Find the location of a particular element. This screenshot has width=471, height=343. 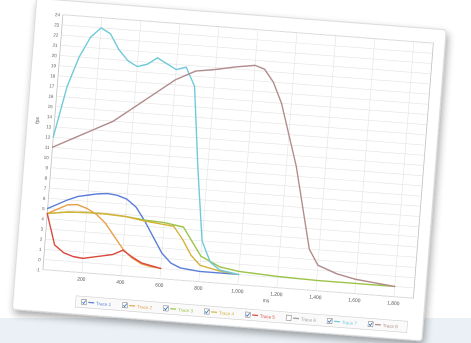

y-tick-label: 1 is located at coordinates (40, 249).